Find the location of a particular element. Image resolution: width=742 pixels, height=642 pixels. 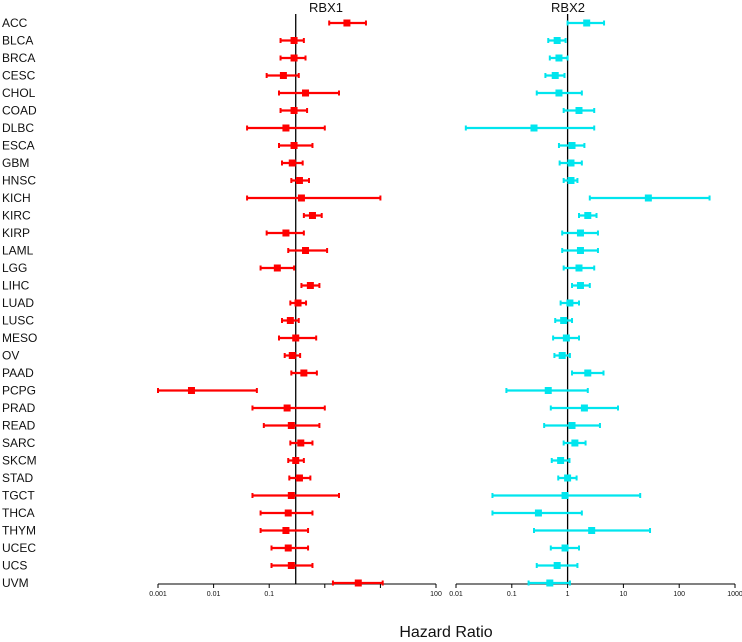

rbx2-hr-point-skcm is located at coordinates (561, 460).